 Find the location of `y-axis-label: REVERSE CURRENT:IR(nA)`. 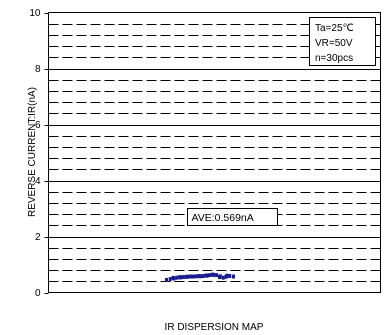

y-axis-label: REVERSE CURRENT:IR(nA) is located at coordinates (32, 152).